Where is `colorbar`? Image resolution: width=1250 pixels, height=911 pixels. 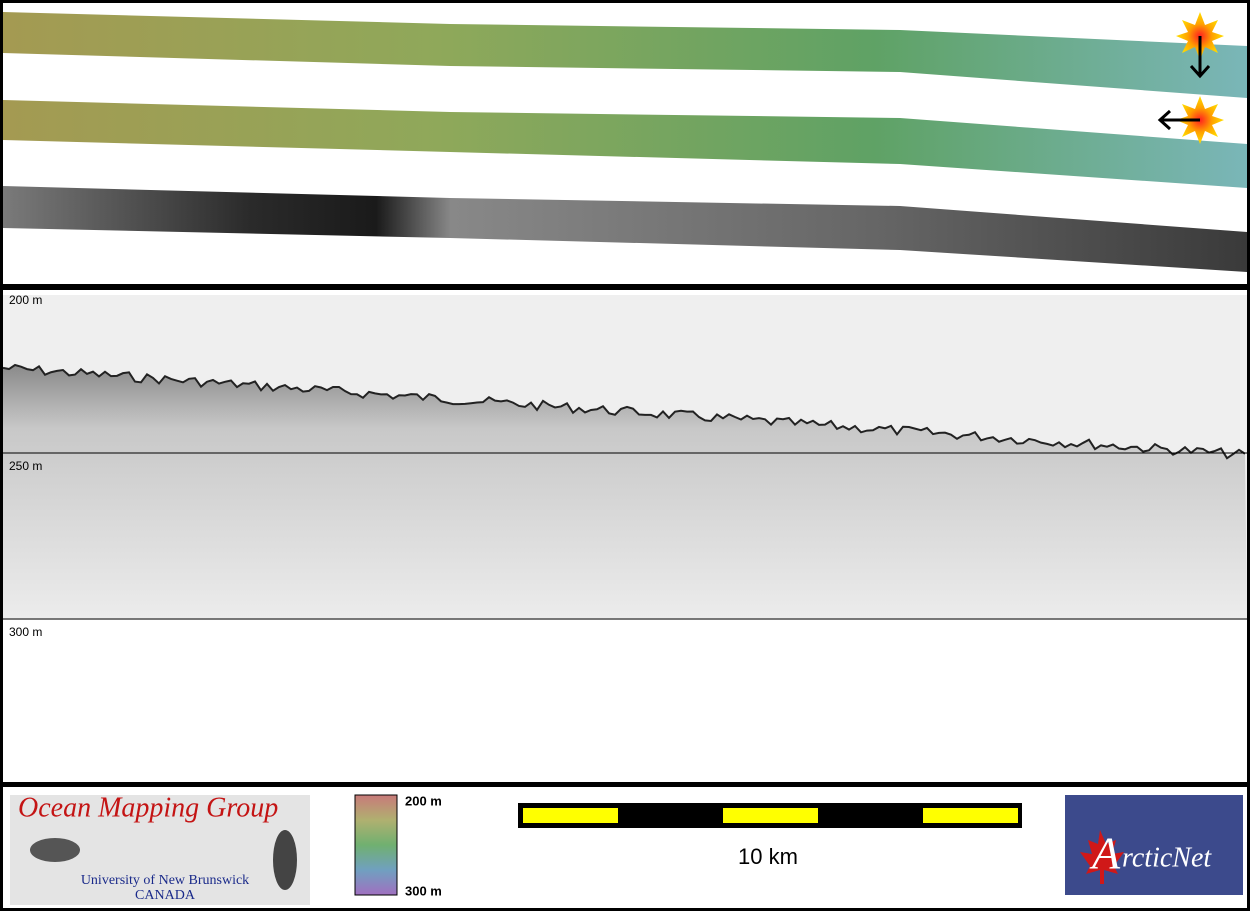 colorbar is located at coordinates (376, 845).